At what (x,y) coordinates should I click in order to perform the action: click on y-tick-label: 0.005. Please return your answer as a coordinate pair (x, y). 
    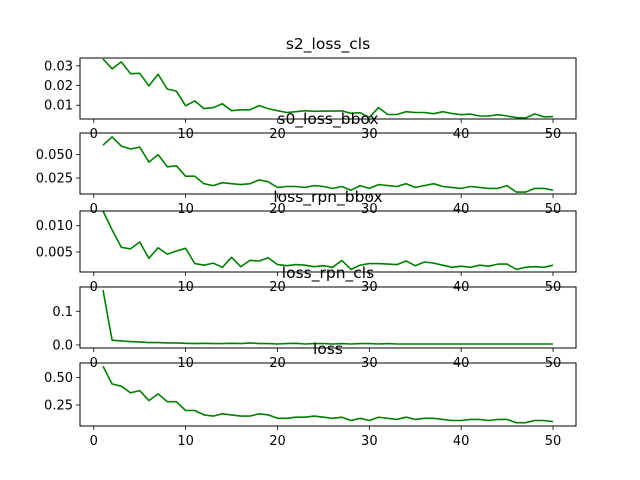
    Looking at the image, I should click on (54, 253).